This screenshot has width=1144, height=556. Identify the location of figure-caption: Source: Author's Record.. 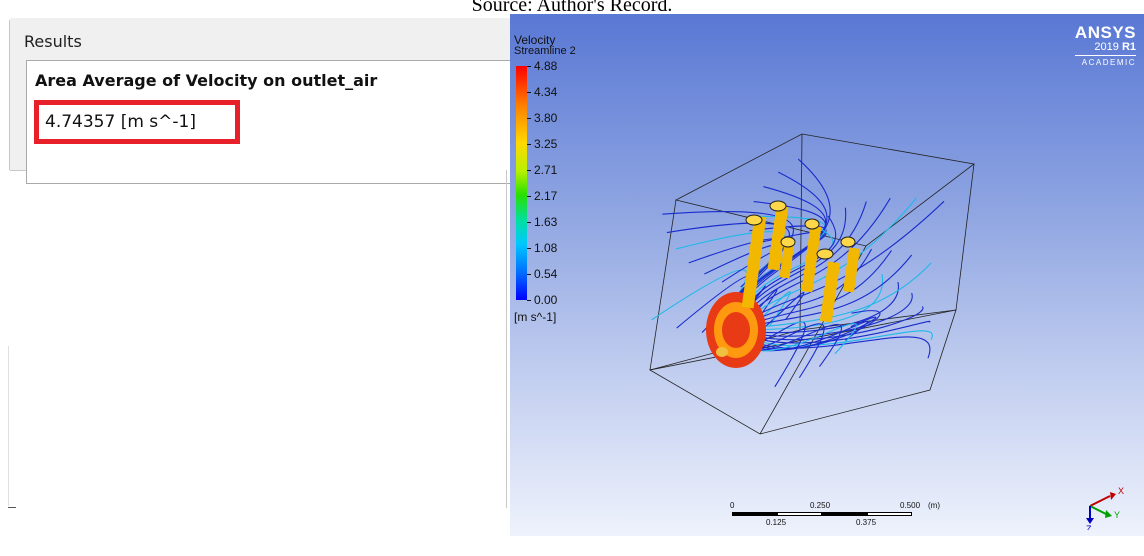
(572, 8).